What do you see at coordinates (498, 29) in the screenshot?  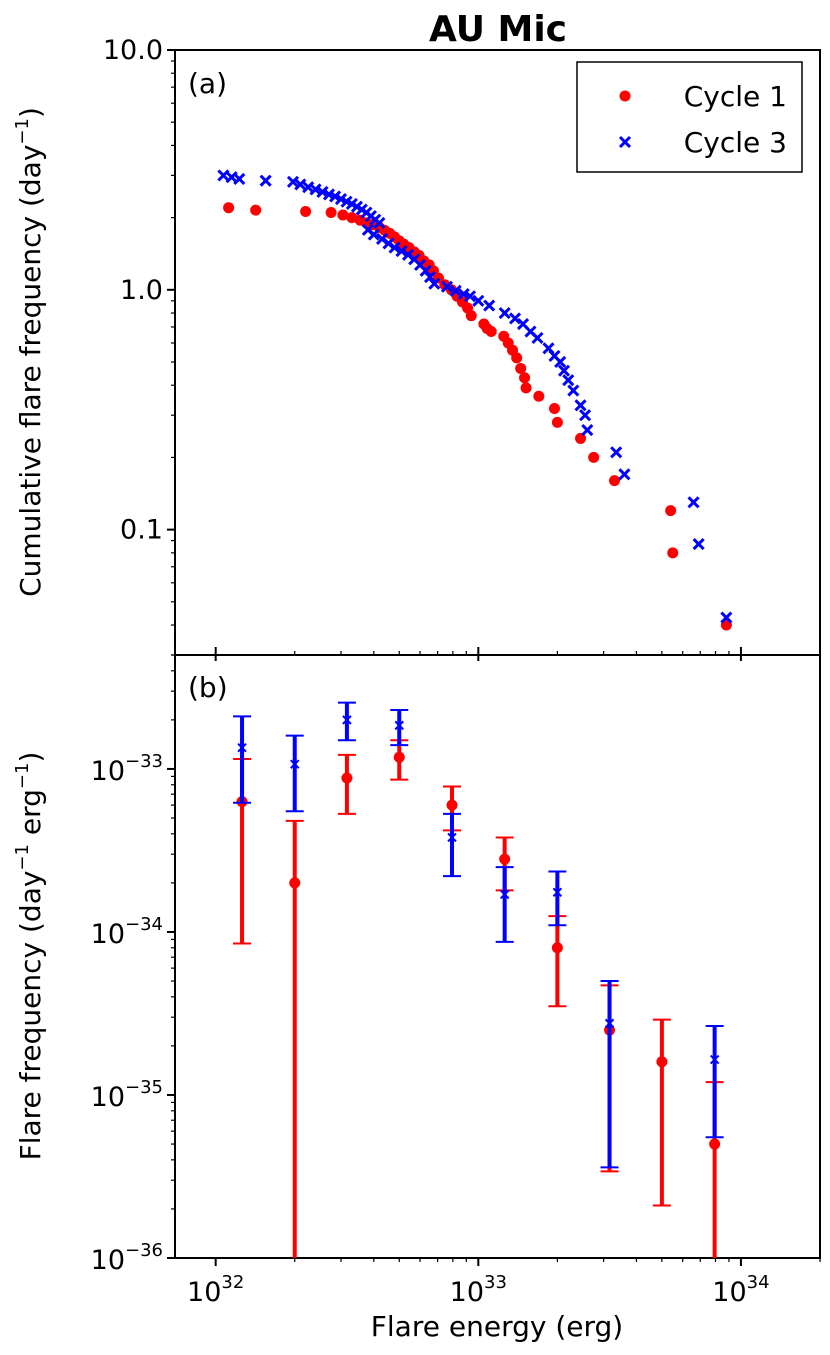 I see `figure-title: AU Mic` at bounding box center [498, 29].